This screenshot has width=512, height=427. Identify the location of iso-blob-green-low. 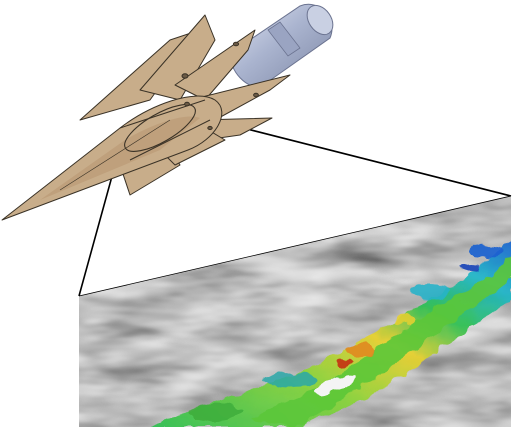
(215, 412).